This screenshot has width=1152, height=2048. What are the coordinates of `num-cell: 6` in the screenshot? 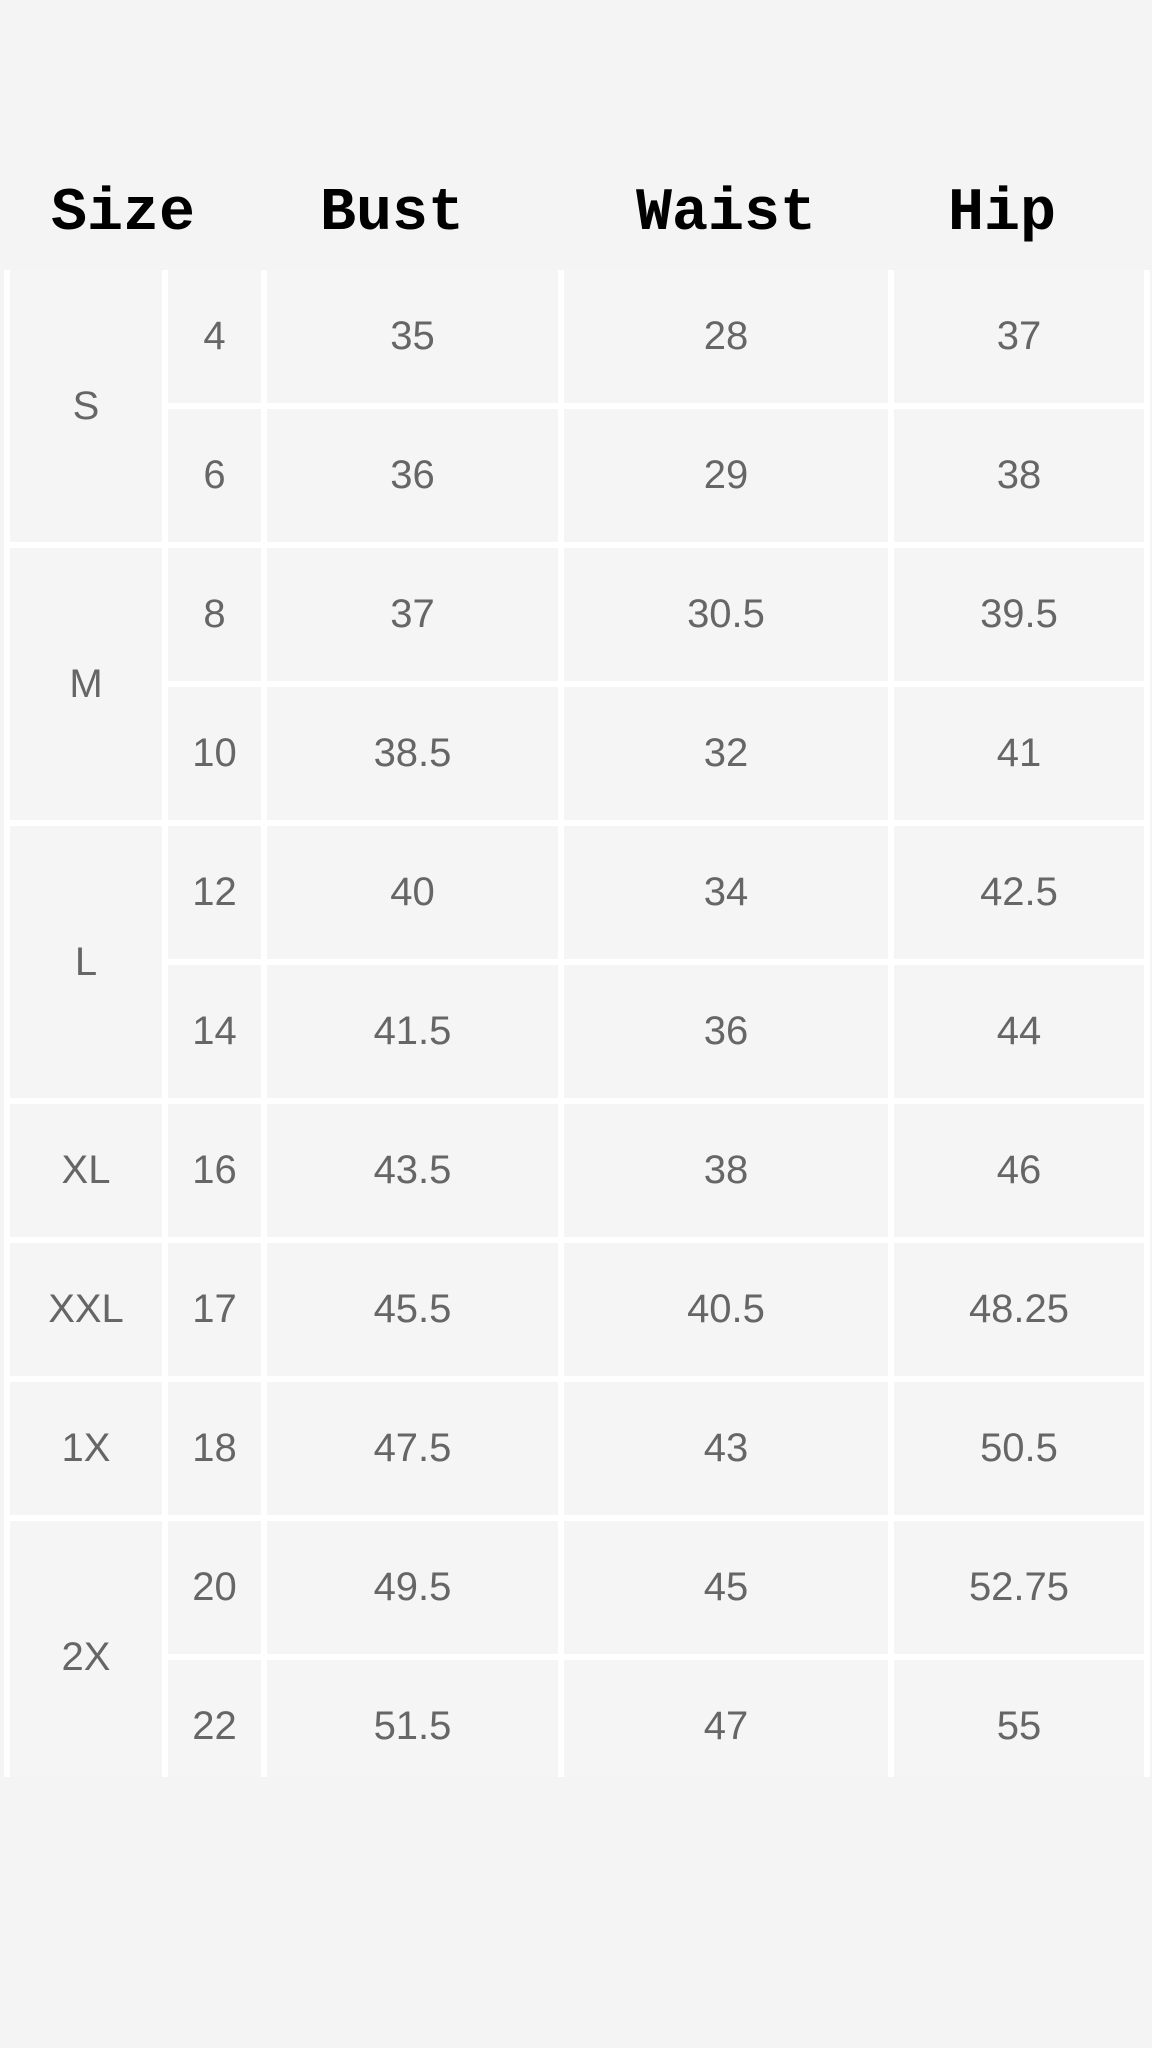 It's located at (214, 475).